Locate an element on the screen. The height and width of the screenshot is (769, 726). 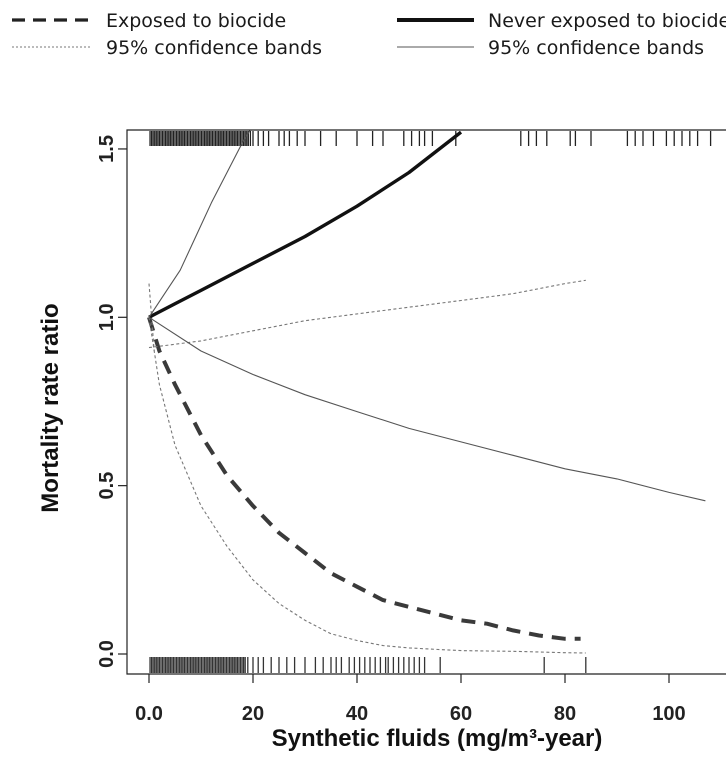
y-tick-label: 0.5 is located at coordinates (107, 486).